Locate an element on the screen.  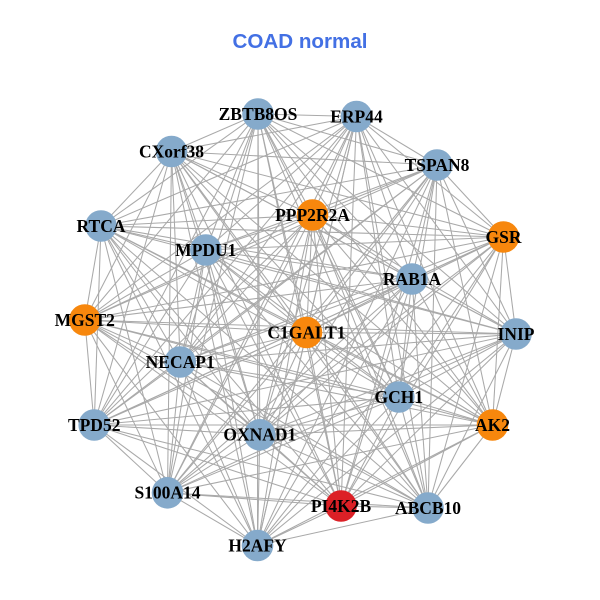
svg-text: MGST2 is located at coordinates (85, 320).